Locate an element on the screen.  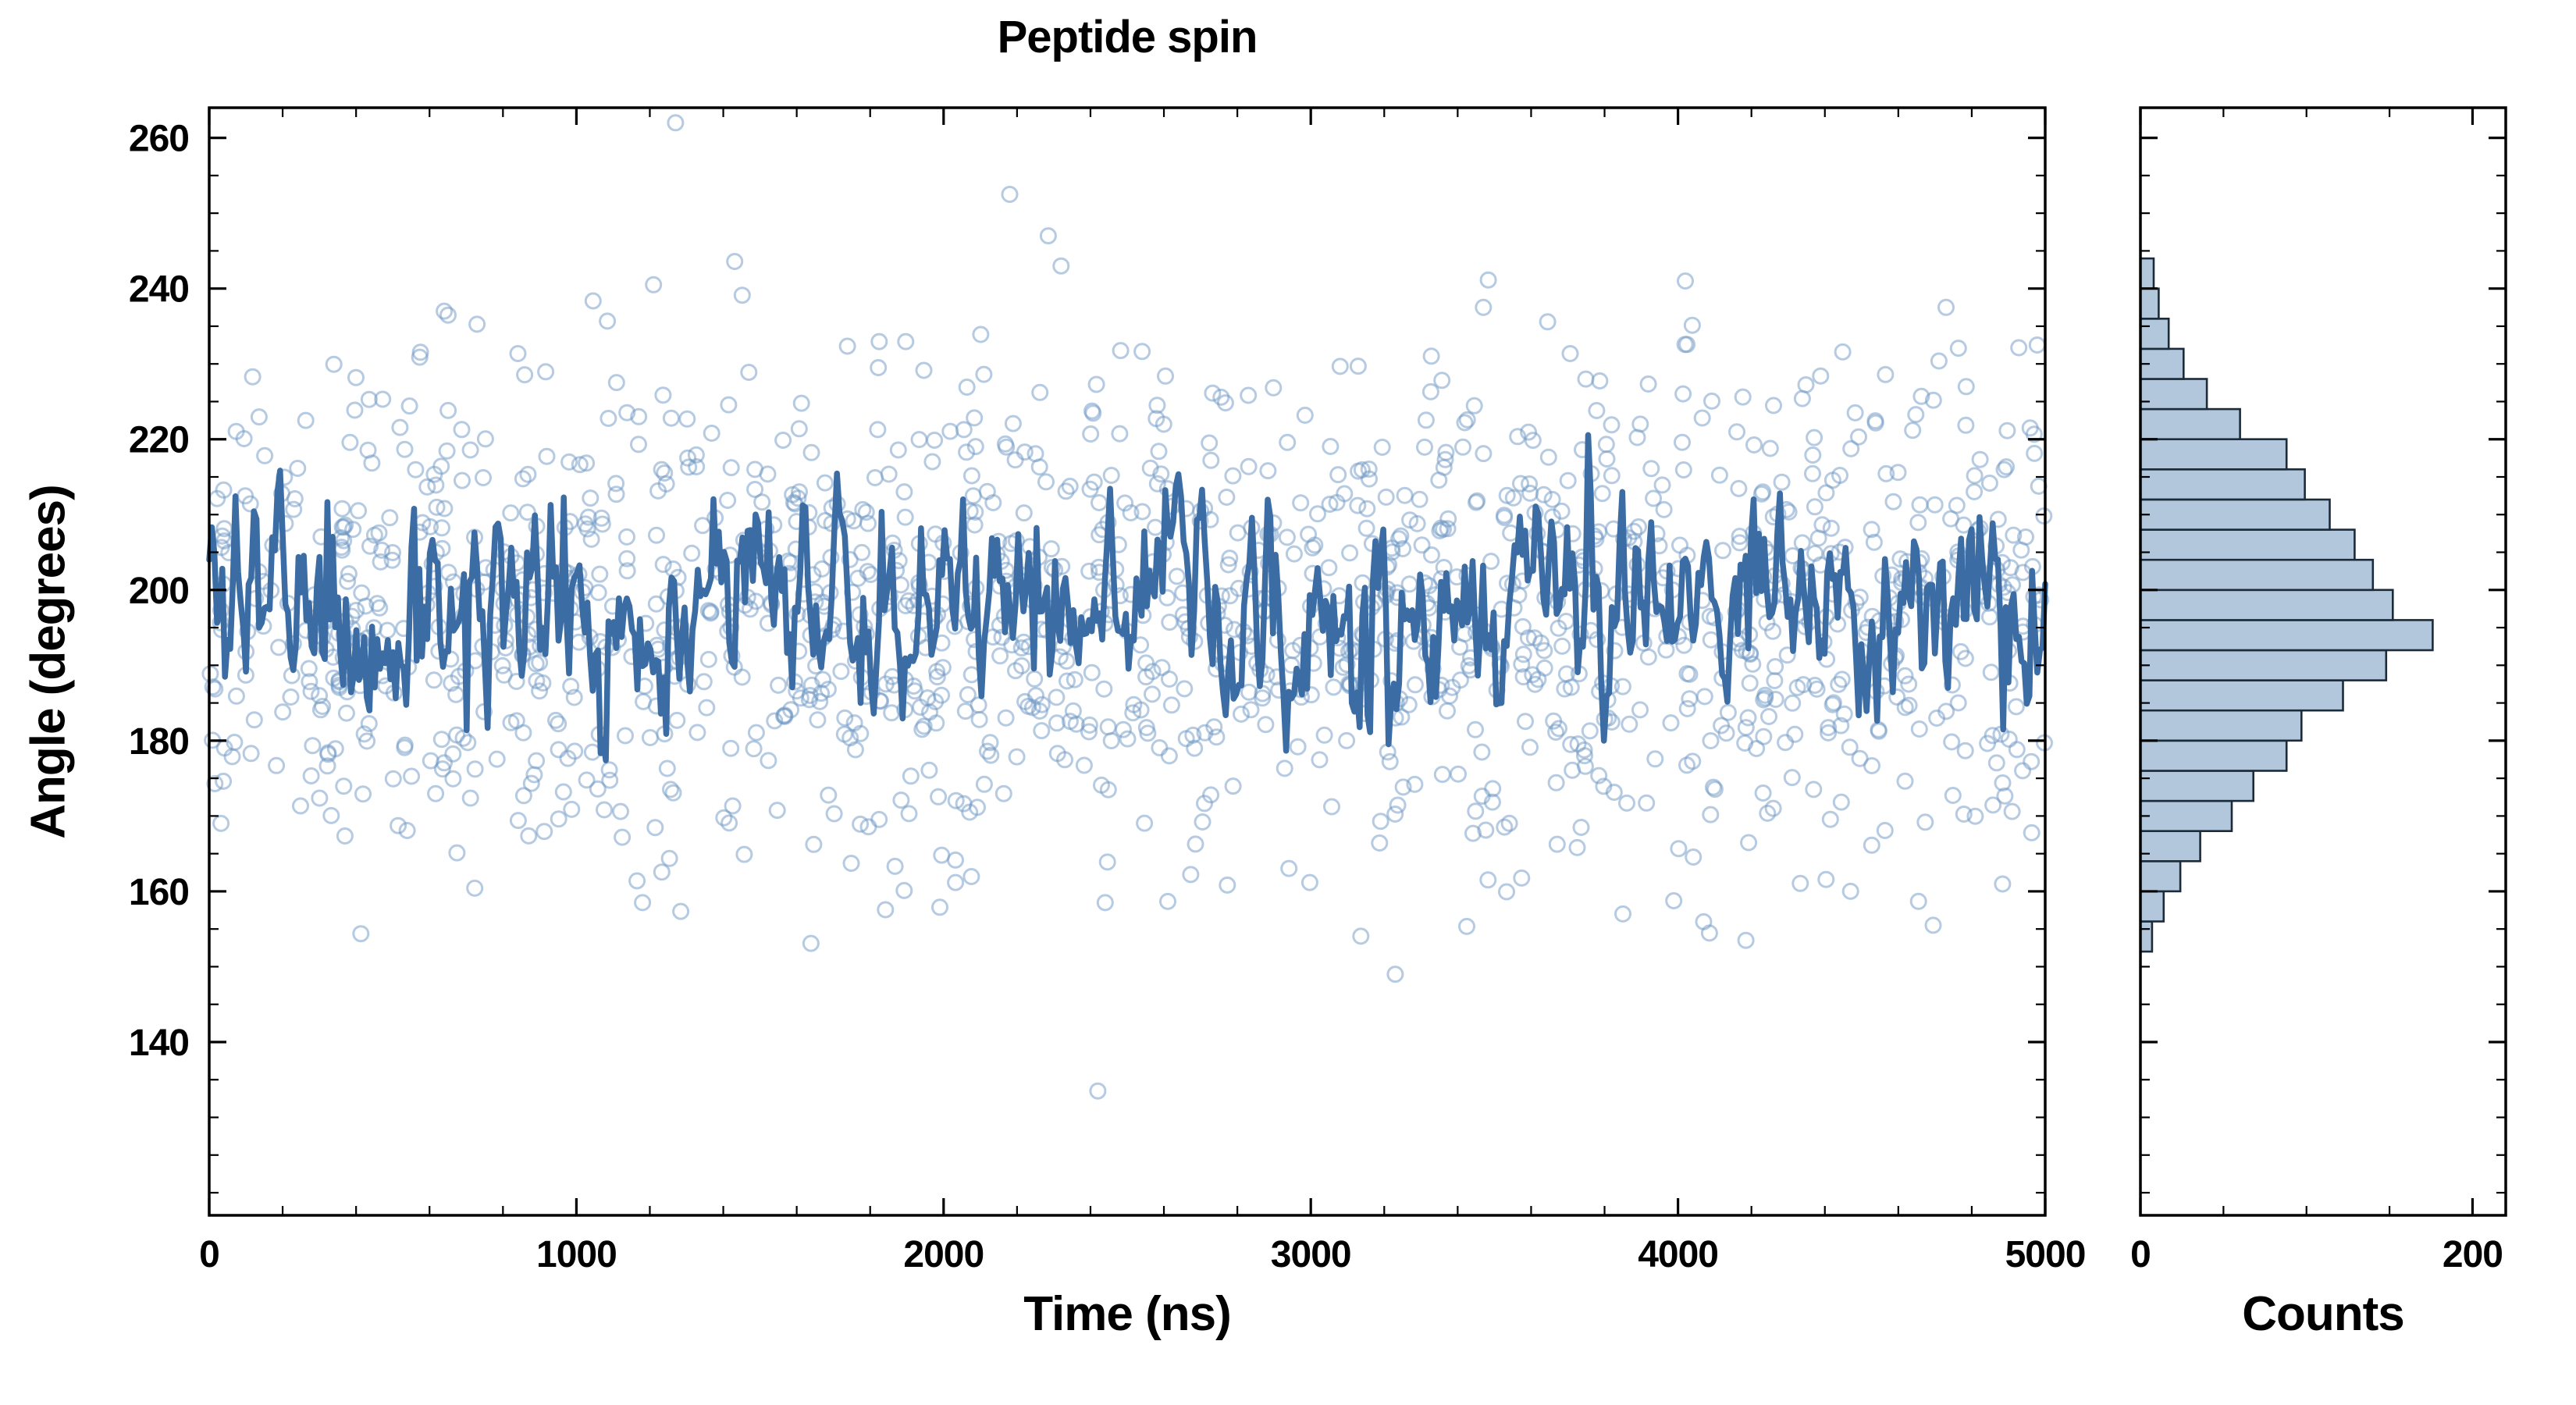
hist-plot-spine is located at coordinates (2323, 661).